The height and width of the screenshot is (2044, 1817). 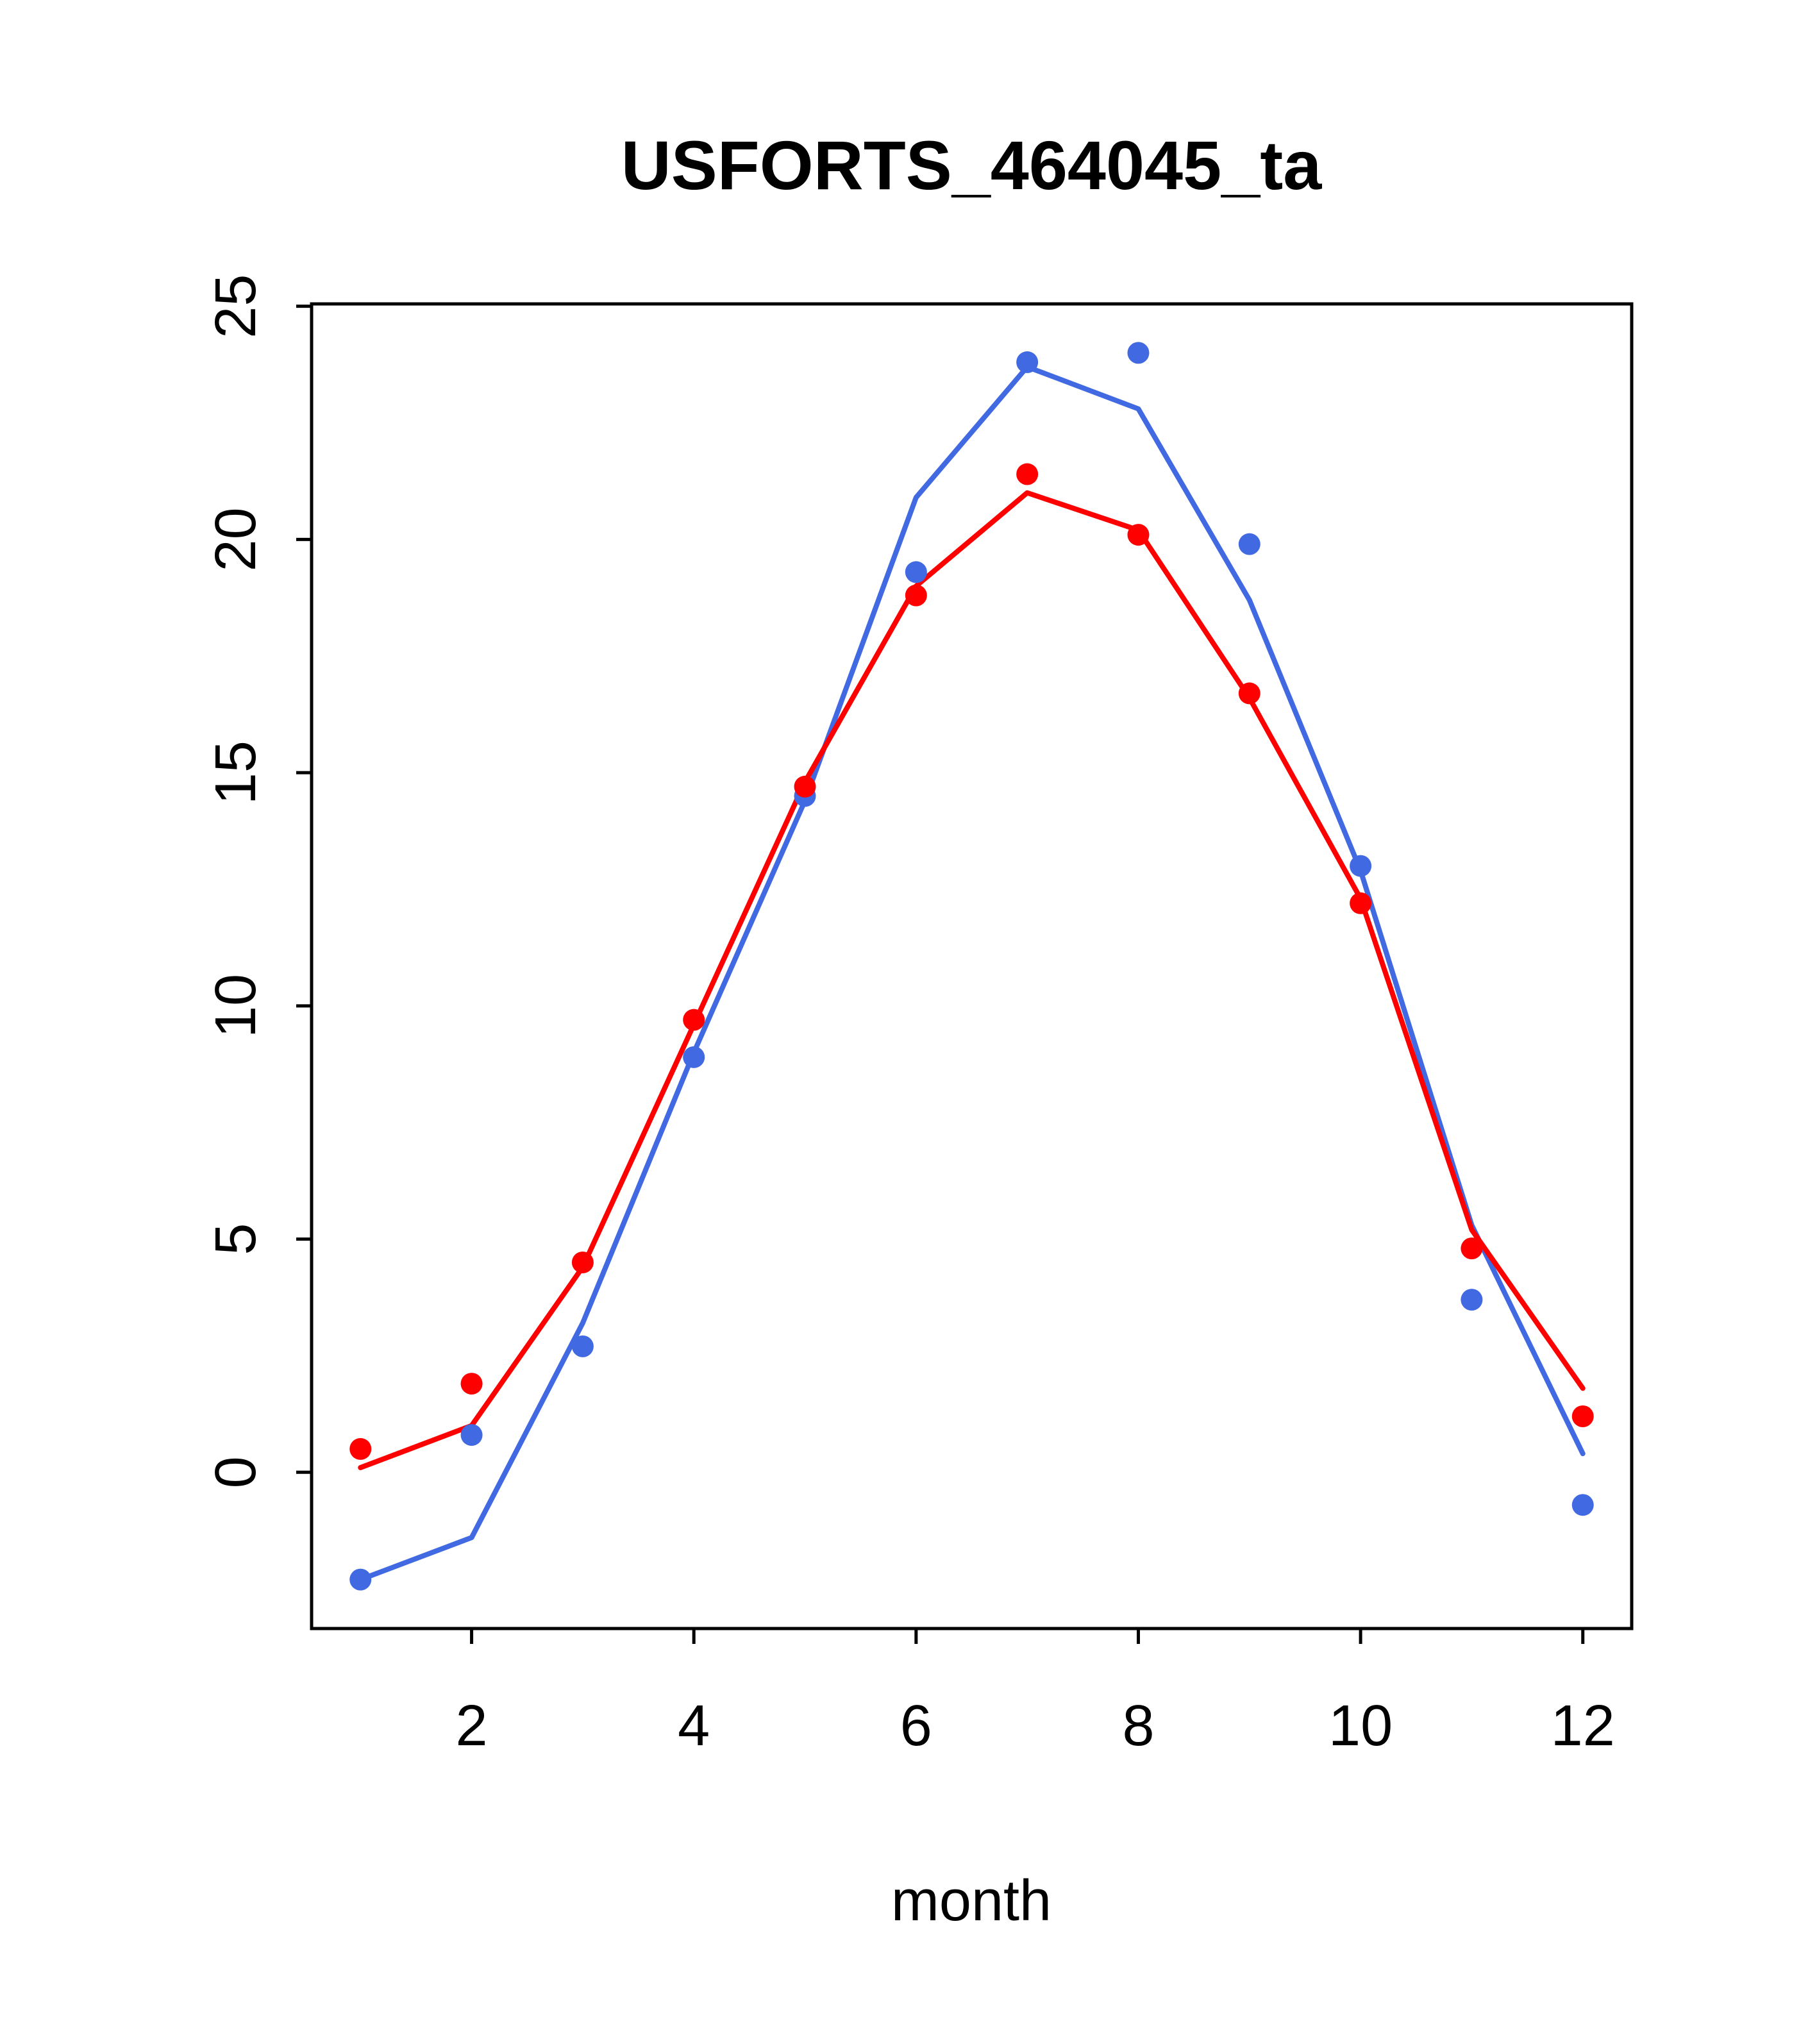 What do you see at coordinates (972, 165) in the screenshot?
I see `chart-title: USFORTS_464045_ta` at bounding box center [972, 165].